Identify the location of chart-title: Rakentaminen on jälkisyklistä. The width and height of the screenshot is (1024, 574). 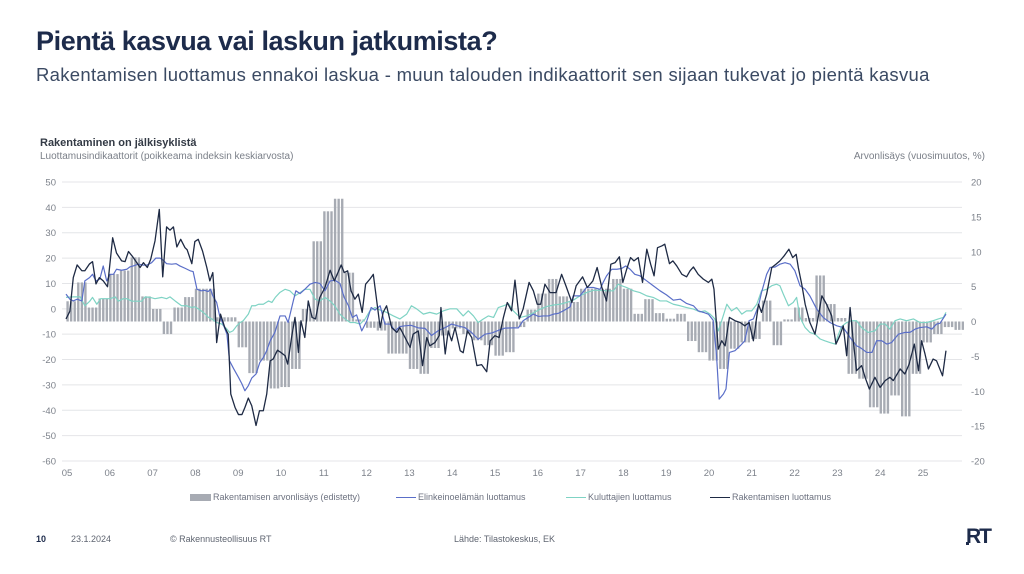
(118, 143).